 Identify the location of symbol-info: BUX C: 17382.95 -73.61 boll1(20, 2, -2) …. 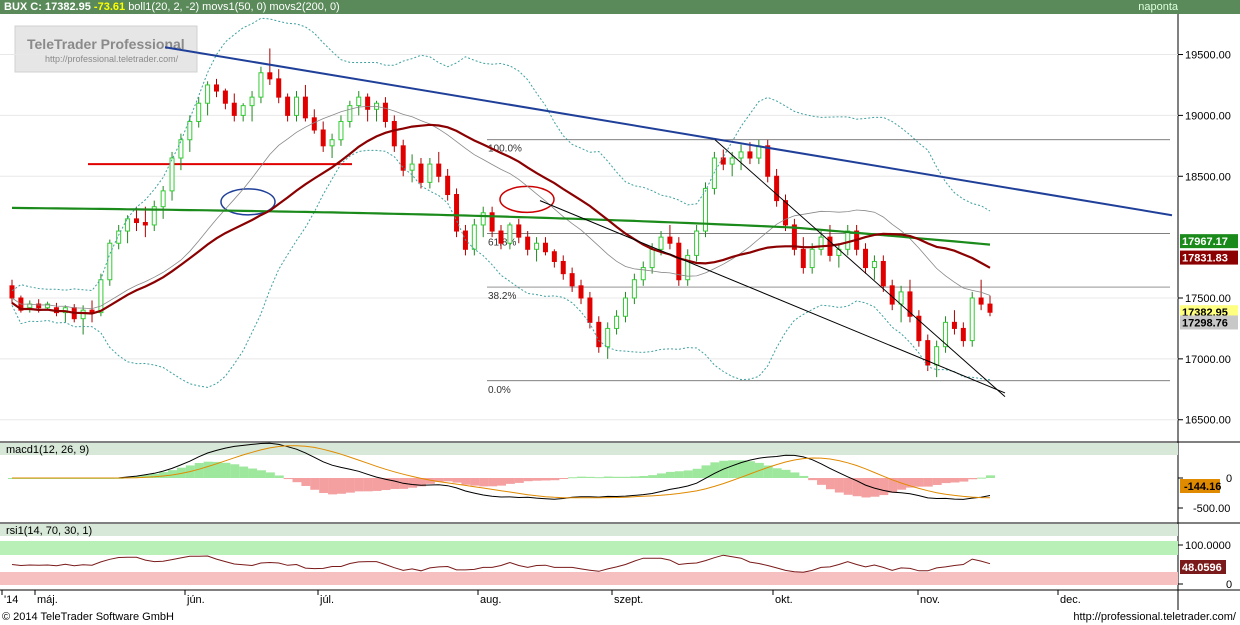
(172, 7).